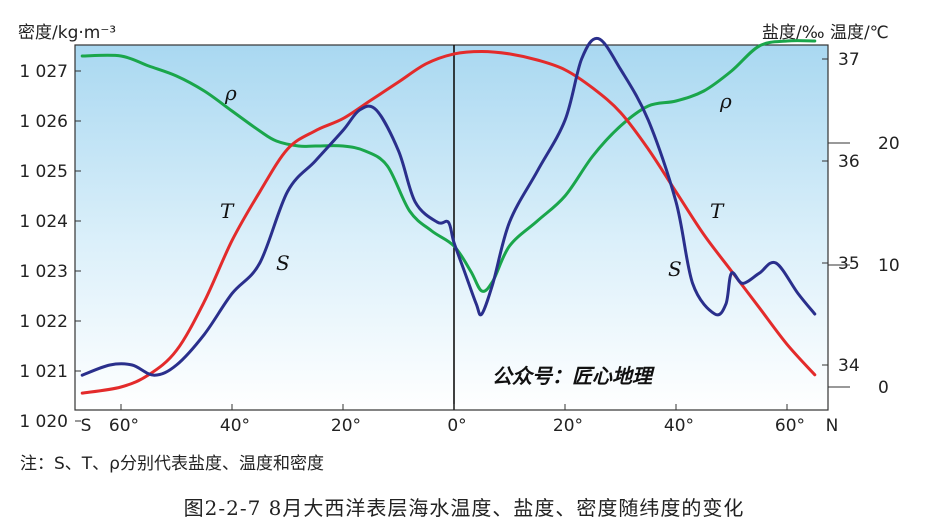 Image resolution: width=928 pixels, height=530 pixels. What do you see at coordinates (43, 72) in the screenshot?
I see `density-tick-label: 1 027` at bounding box center [43, 72].